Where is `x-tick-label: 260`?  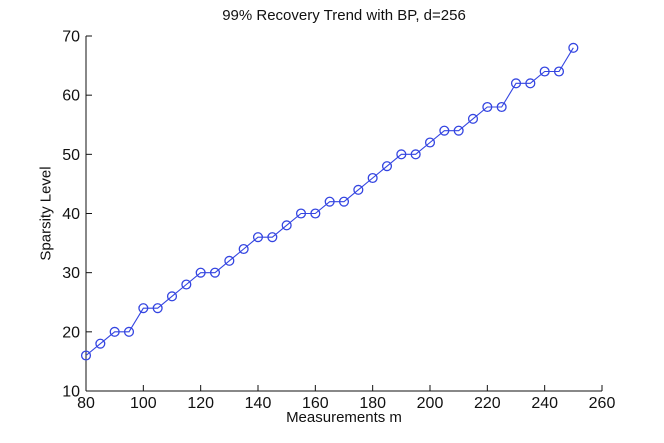 x-tick-label: 260 is located at coordinates (602, 403).